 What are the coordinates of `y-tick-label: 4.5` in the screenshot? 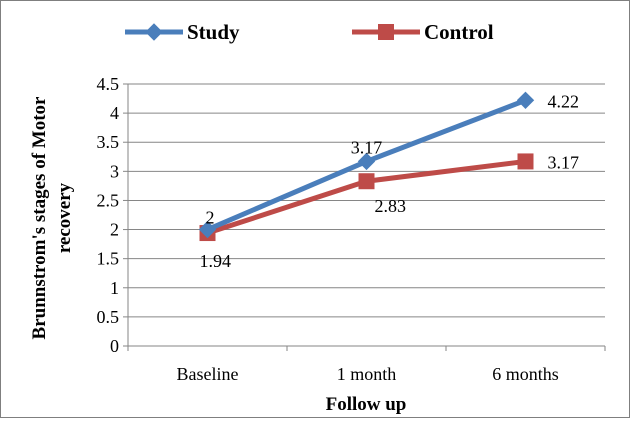 It's located at (108, 84).